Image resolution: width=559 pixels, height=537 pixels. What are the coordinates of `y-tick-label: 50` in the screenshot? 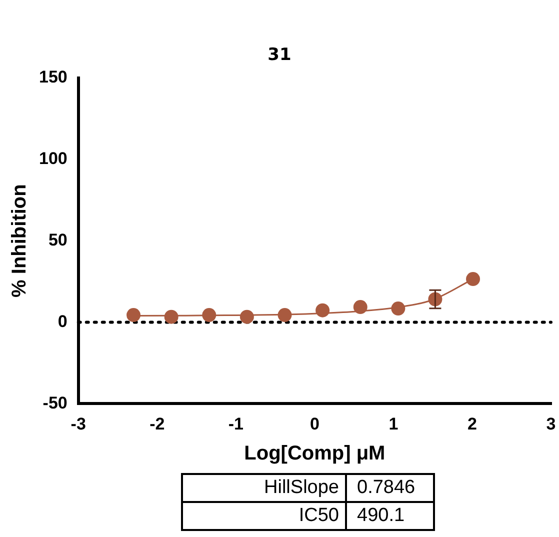 It's located at (58, 240).